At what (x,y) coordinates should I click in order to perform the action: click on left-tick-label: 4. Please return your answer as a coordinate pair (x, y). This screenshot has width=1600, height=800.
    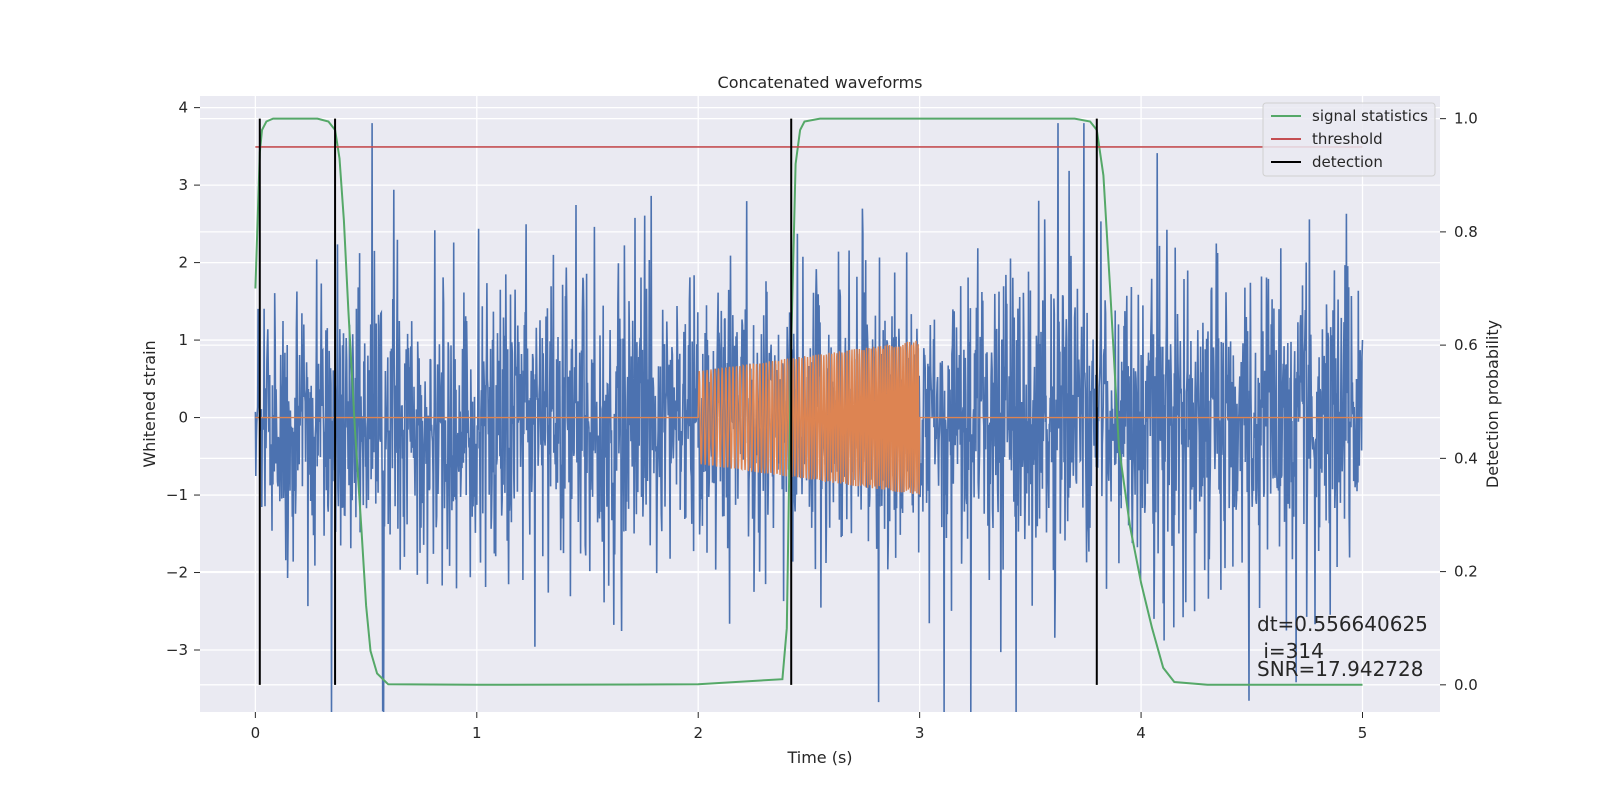
    Looking at the image, I should click on (183, 108).